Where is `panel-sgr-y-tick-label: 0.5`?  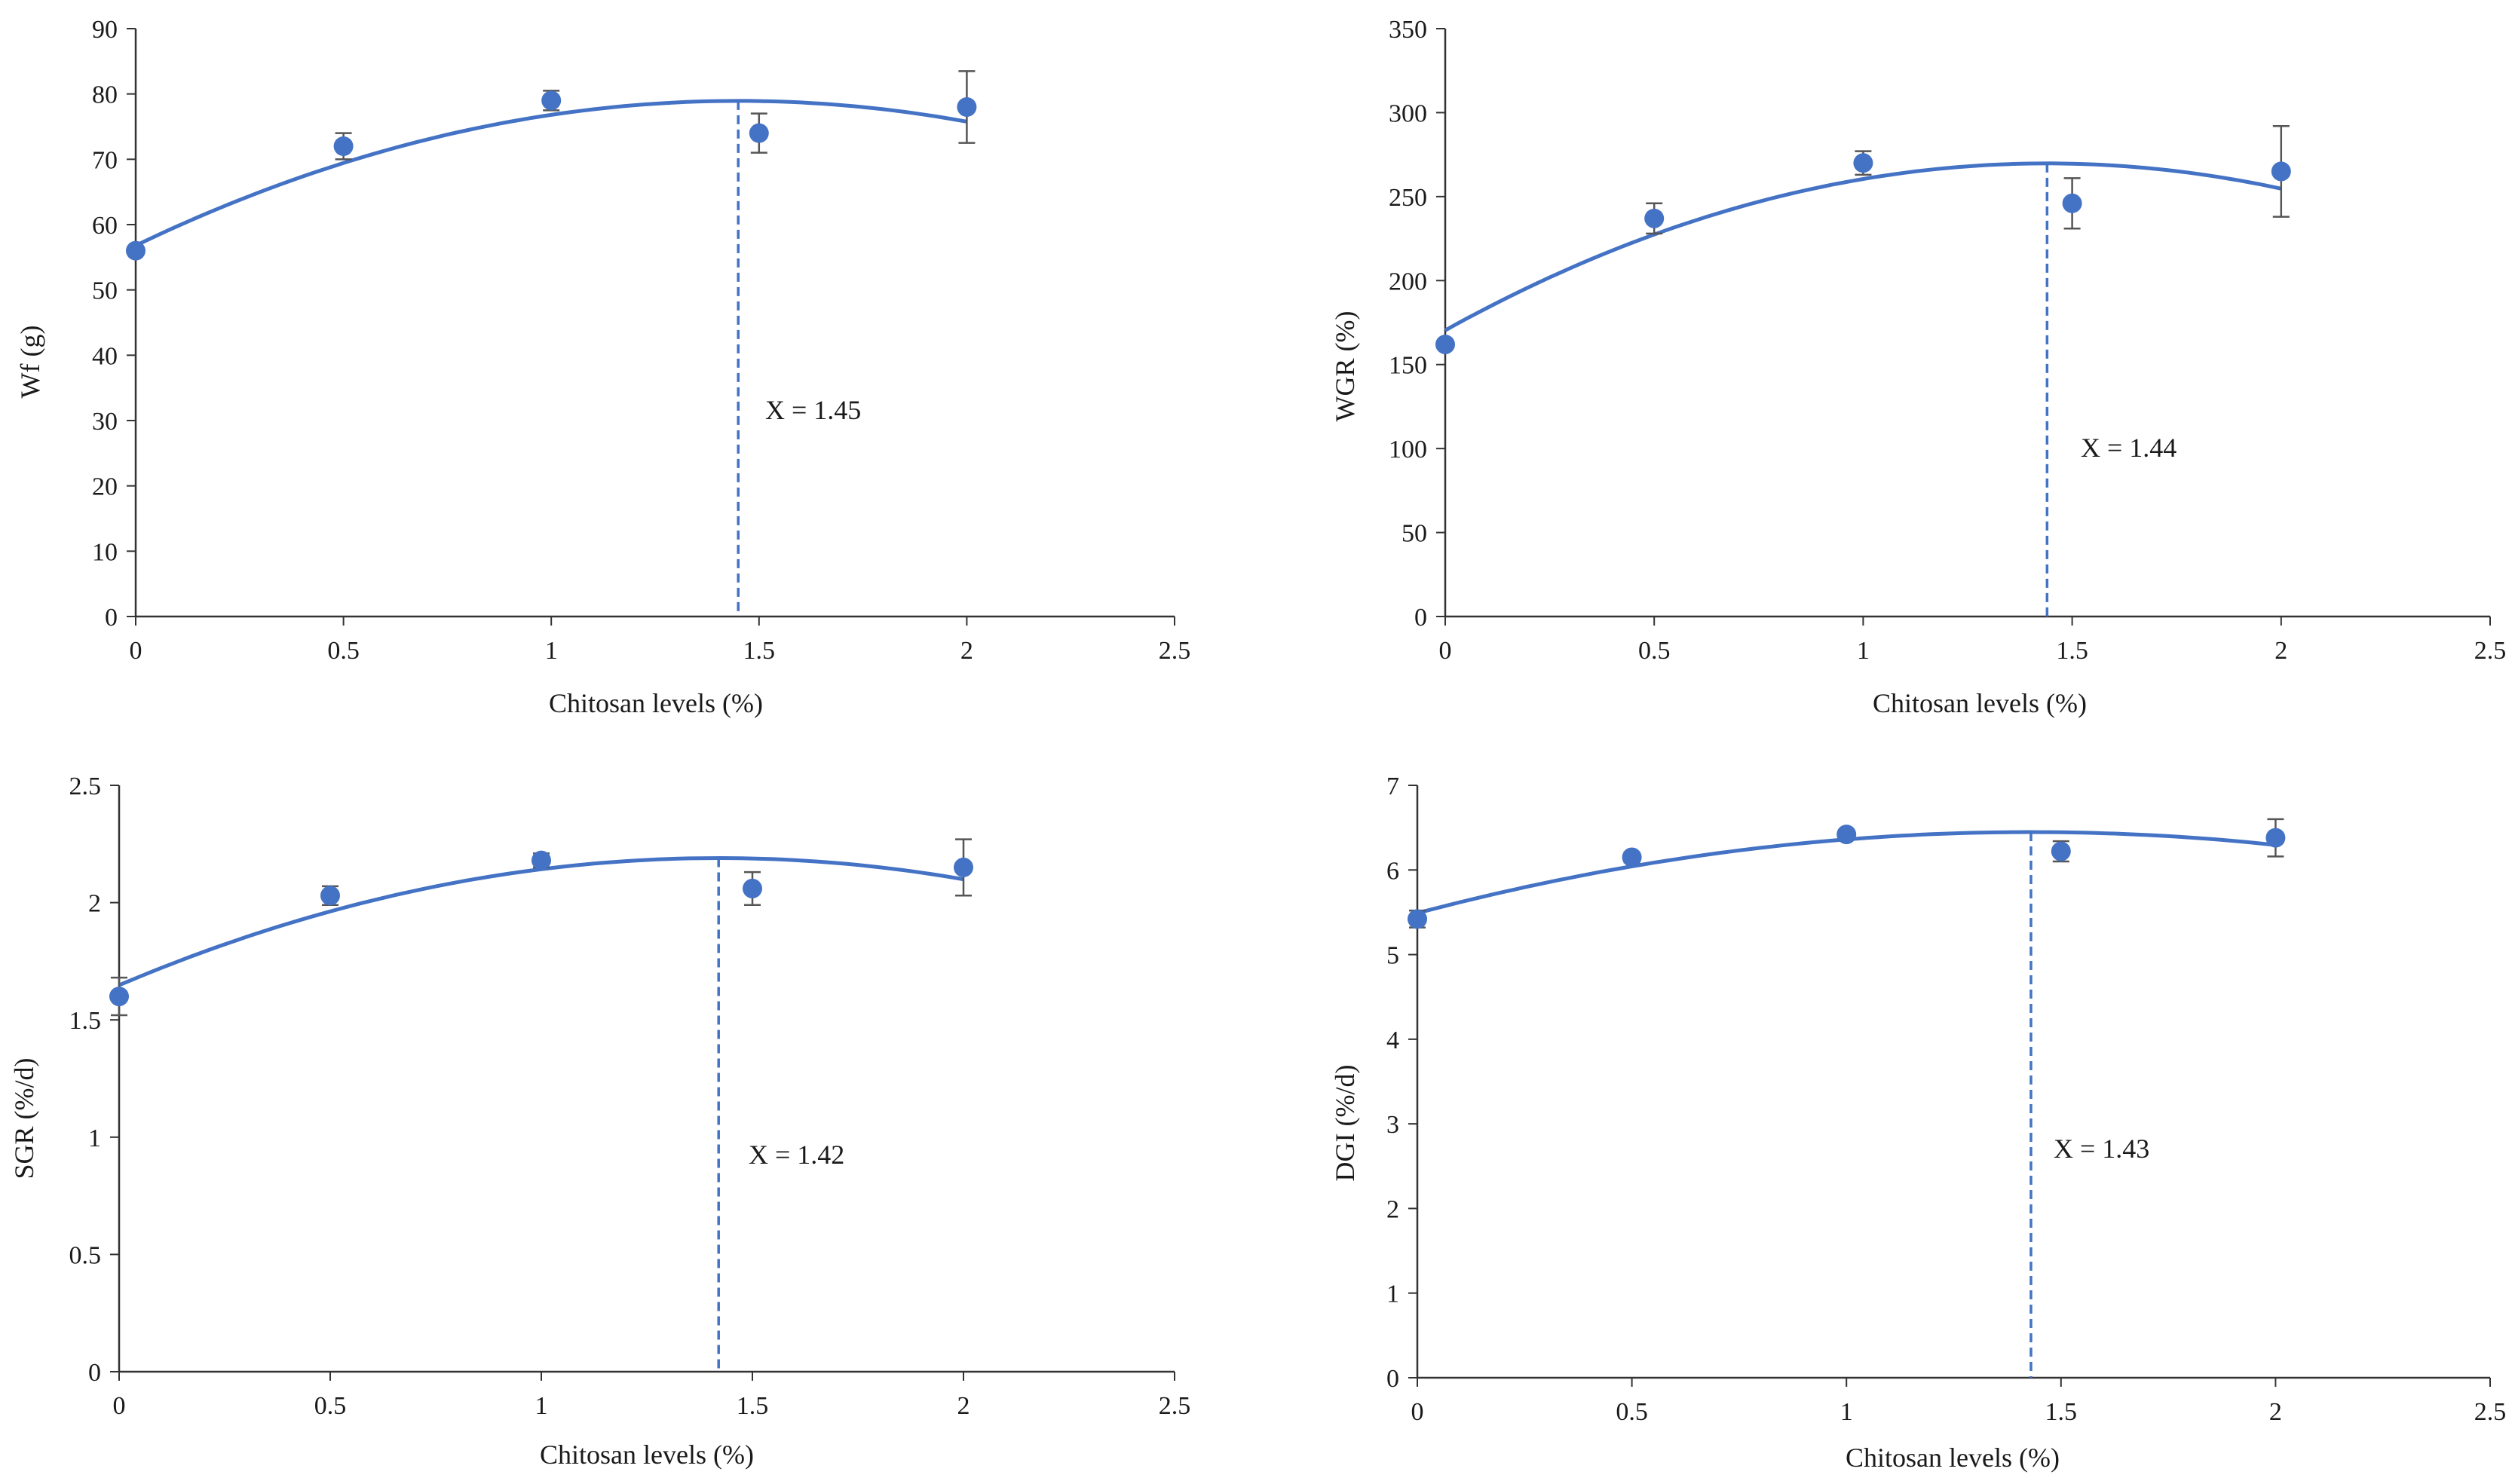
panel-sgr-y-tick-label: 0.5 is located at coordinates (85, 1255).